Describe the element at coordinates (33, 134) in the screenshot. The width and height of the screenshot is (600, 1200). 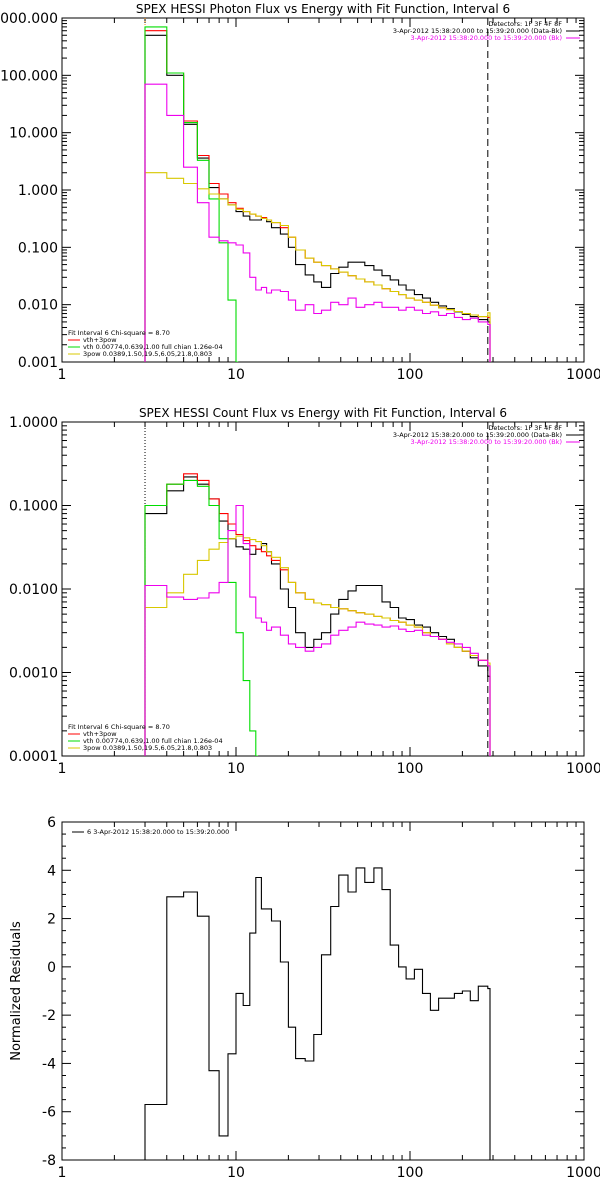
I see `y-tick-label: 10.000` at that location.